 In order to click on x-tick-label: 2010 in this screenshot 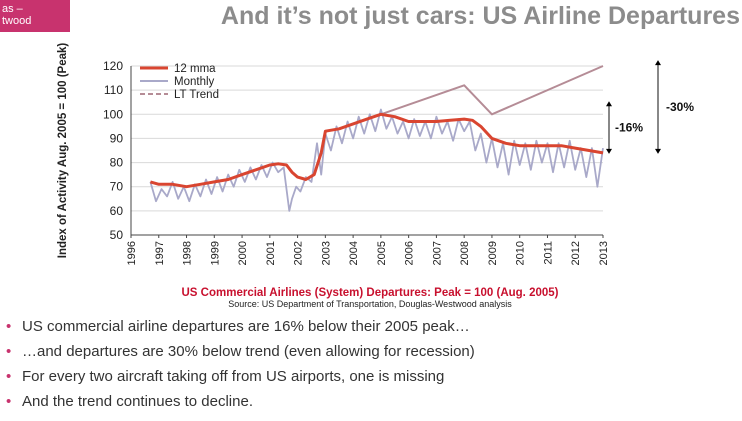, I will do `click(521, 253)`.